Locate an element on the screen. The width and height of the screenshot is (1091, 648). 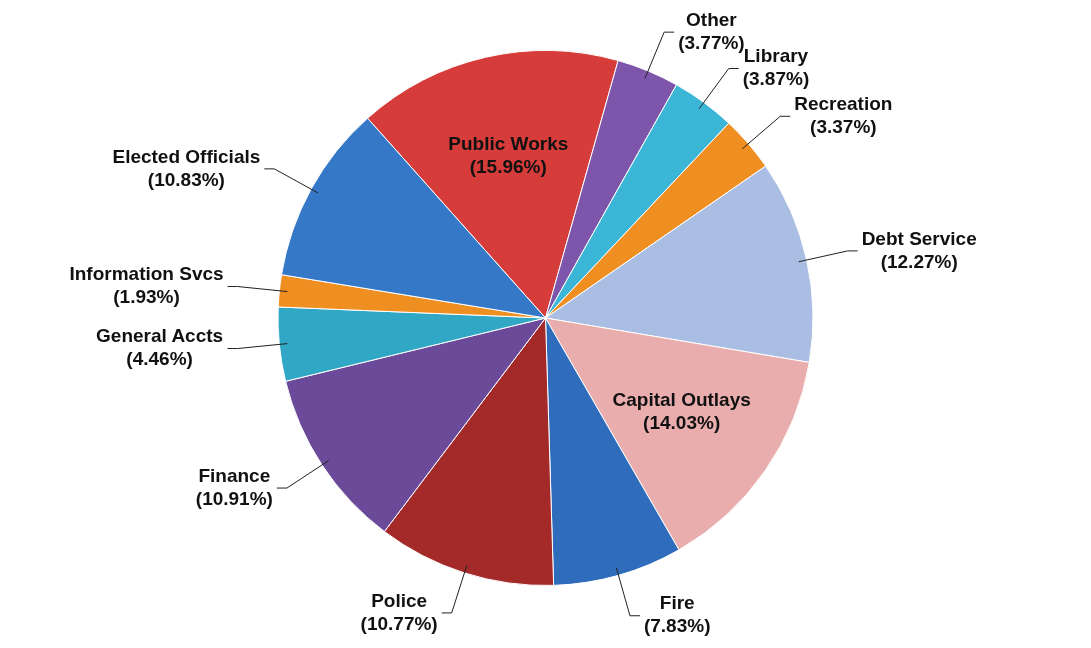
data-label: (1.93%) is located at coordinates (146, 297).